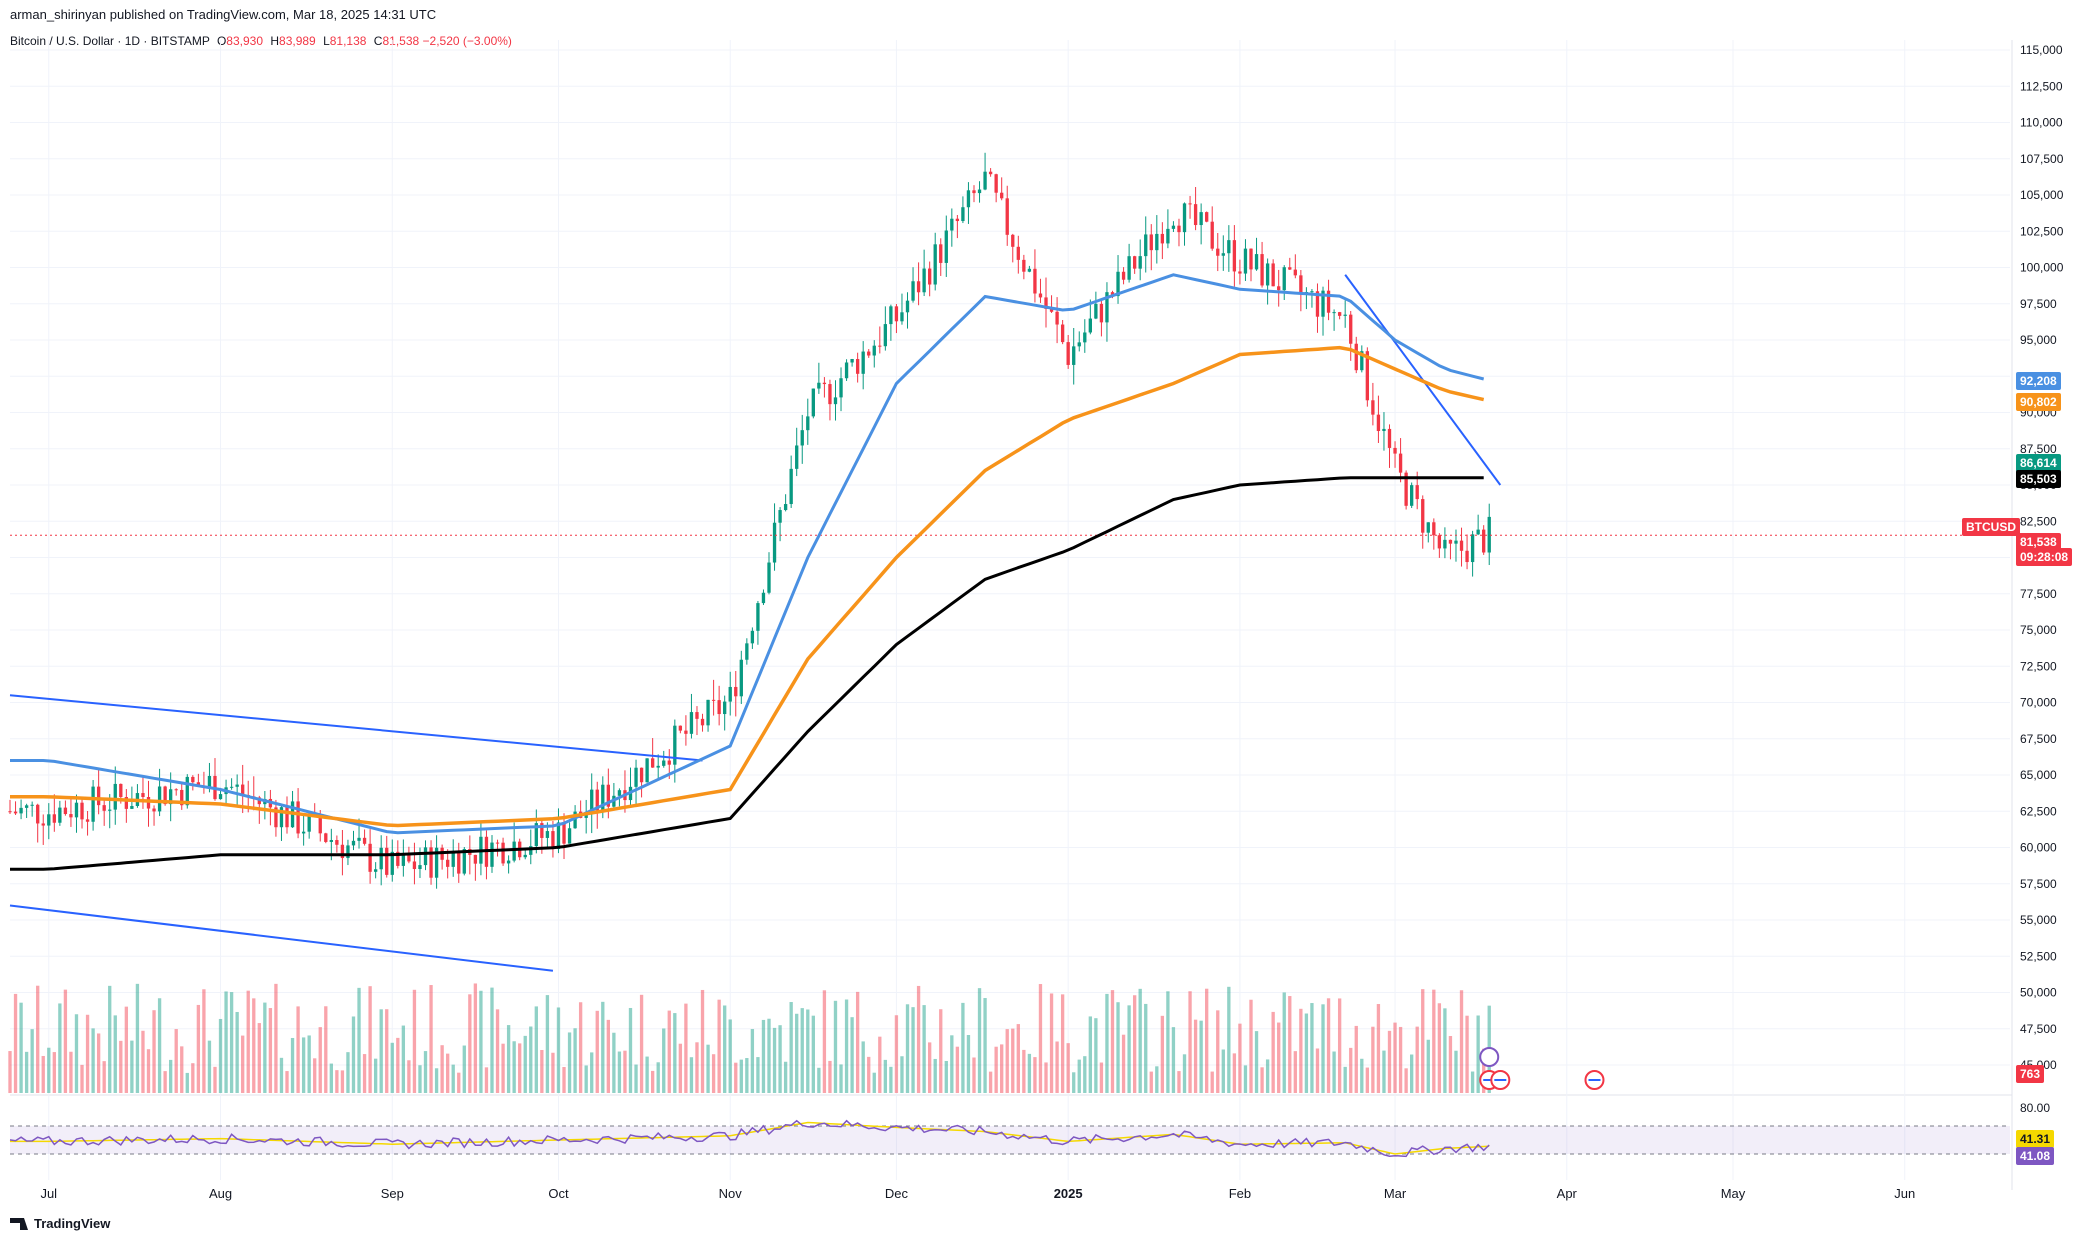 This screenshot has height=1243, width=2084. What do you see at coordinates (401, 41) in the screenshot?
I see `close-value: 81,538` at bounding box center [401, 41].